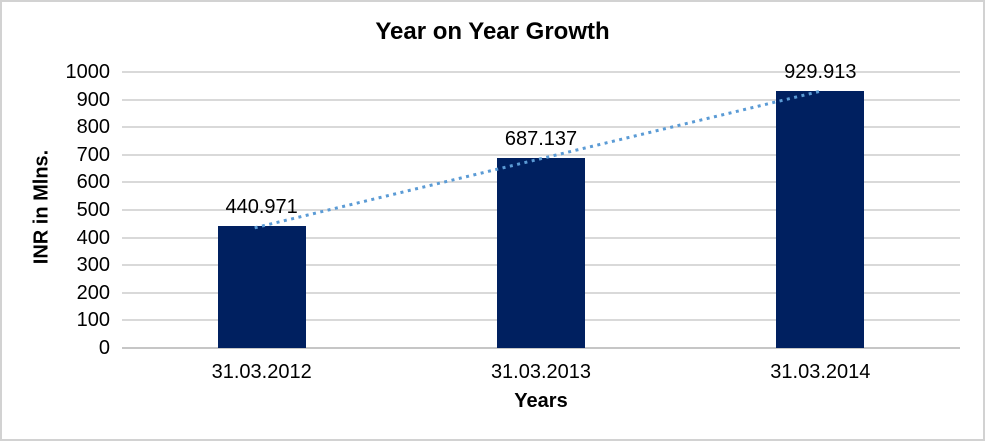 Image resolution: width=985 pixels, height=441 pixels. Describe the element at coordinates (93, 99) in the screenshot. I see `y-tick-label: 900` at that location.